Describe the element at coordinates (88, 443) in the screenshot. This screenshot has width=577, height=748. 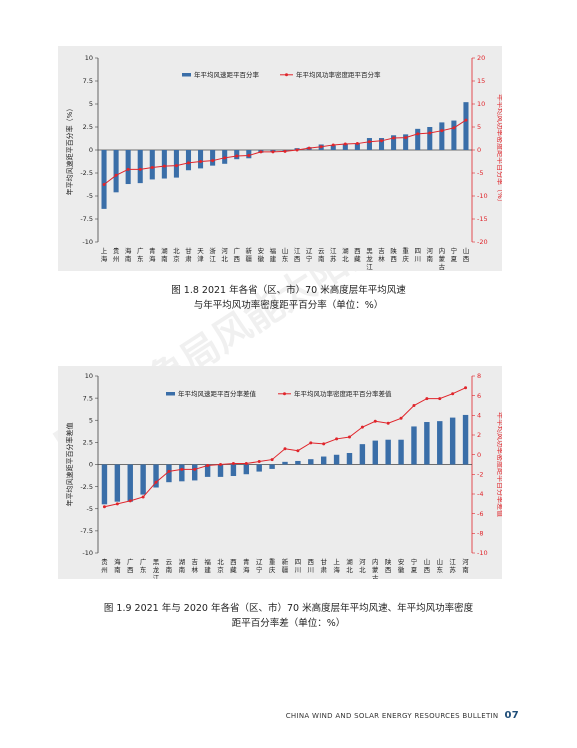
I see `chart-2-left-tick-label: 2.5` at that location.